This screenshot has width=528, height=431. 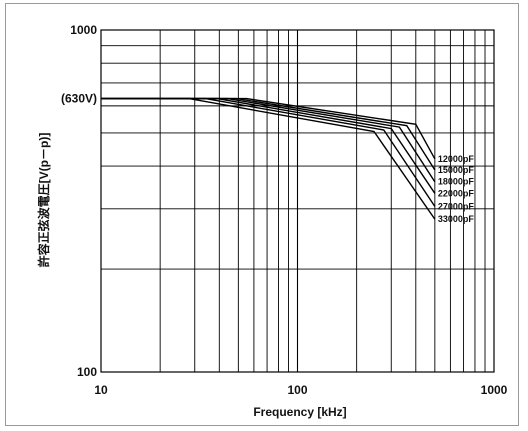 I want to click on series-label-12000pF: 12000pF, so click(x=456, y=159).